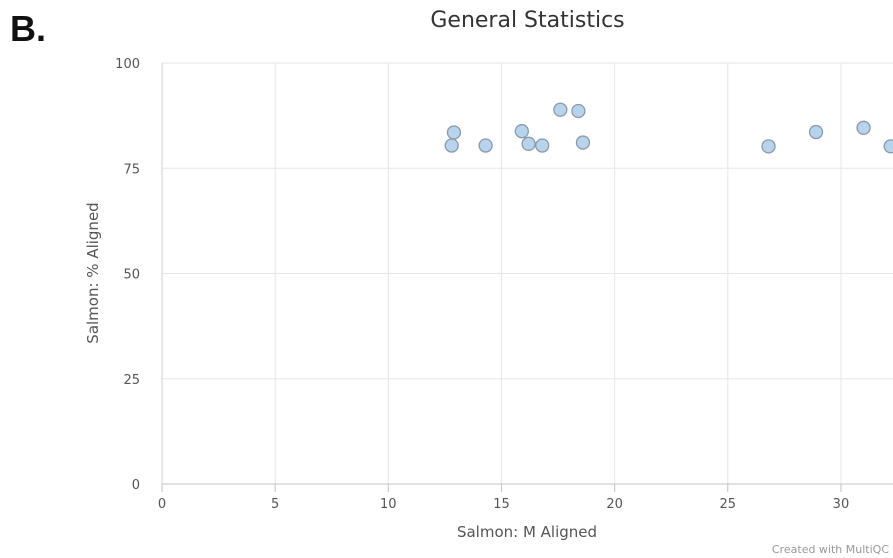  Describe the element at coordinates (162, 504) in the screenshot. I see `x-tick-label: 0` at that location.